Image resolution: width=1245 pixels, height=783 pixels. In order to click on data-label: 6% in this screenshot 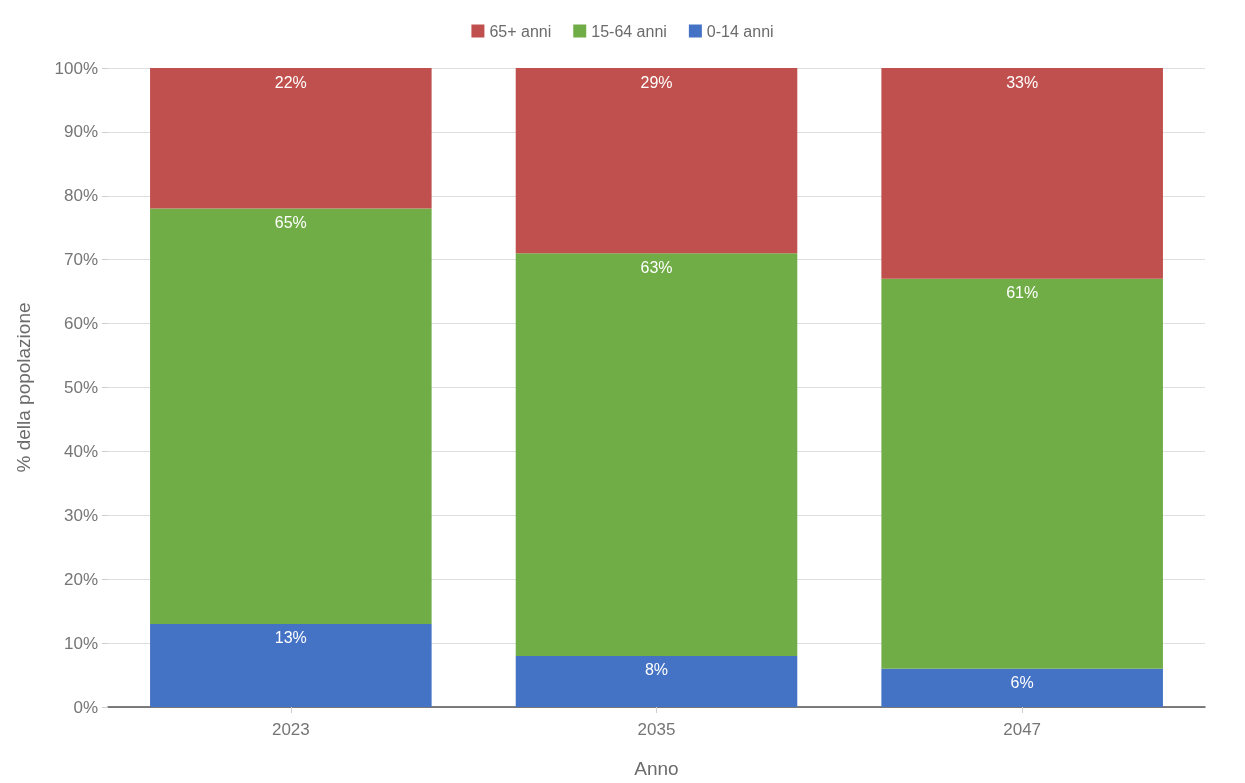, I will do `click(1022, 683)`.